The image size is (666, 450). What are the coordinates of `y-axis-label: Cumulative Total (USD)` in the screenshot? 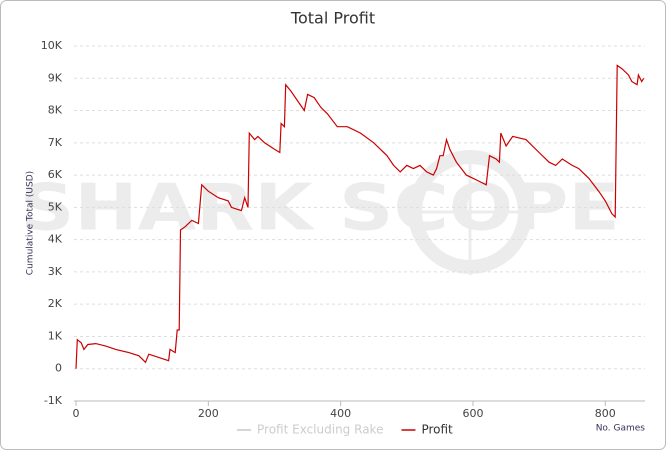 It's located at (31, 223).